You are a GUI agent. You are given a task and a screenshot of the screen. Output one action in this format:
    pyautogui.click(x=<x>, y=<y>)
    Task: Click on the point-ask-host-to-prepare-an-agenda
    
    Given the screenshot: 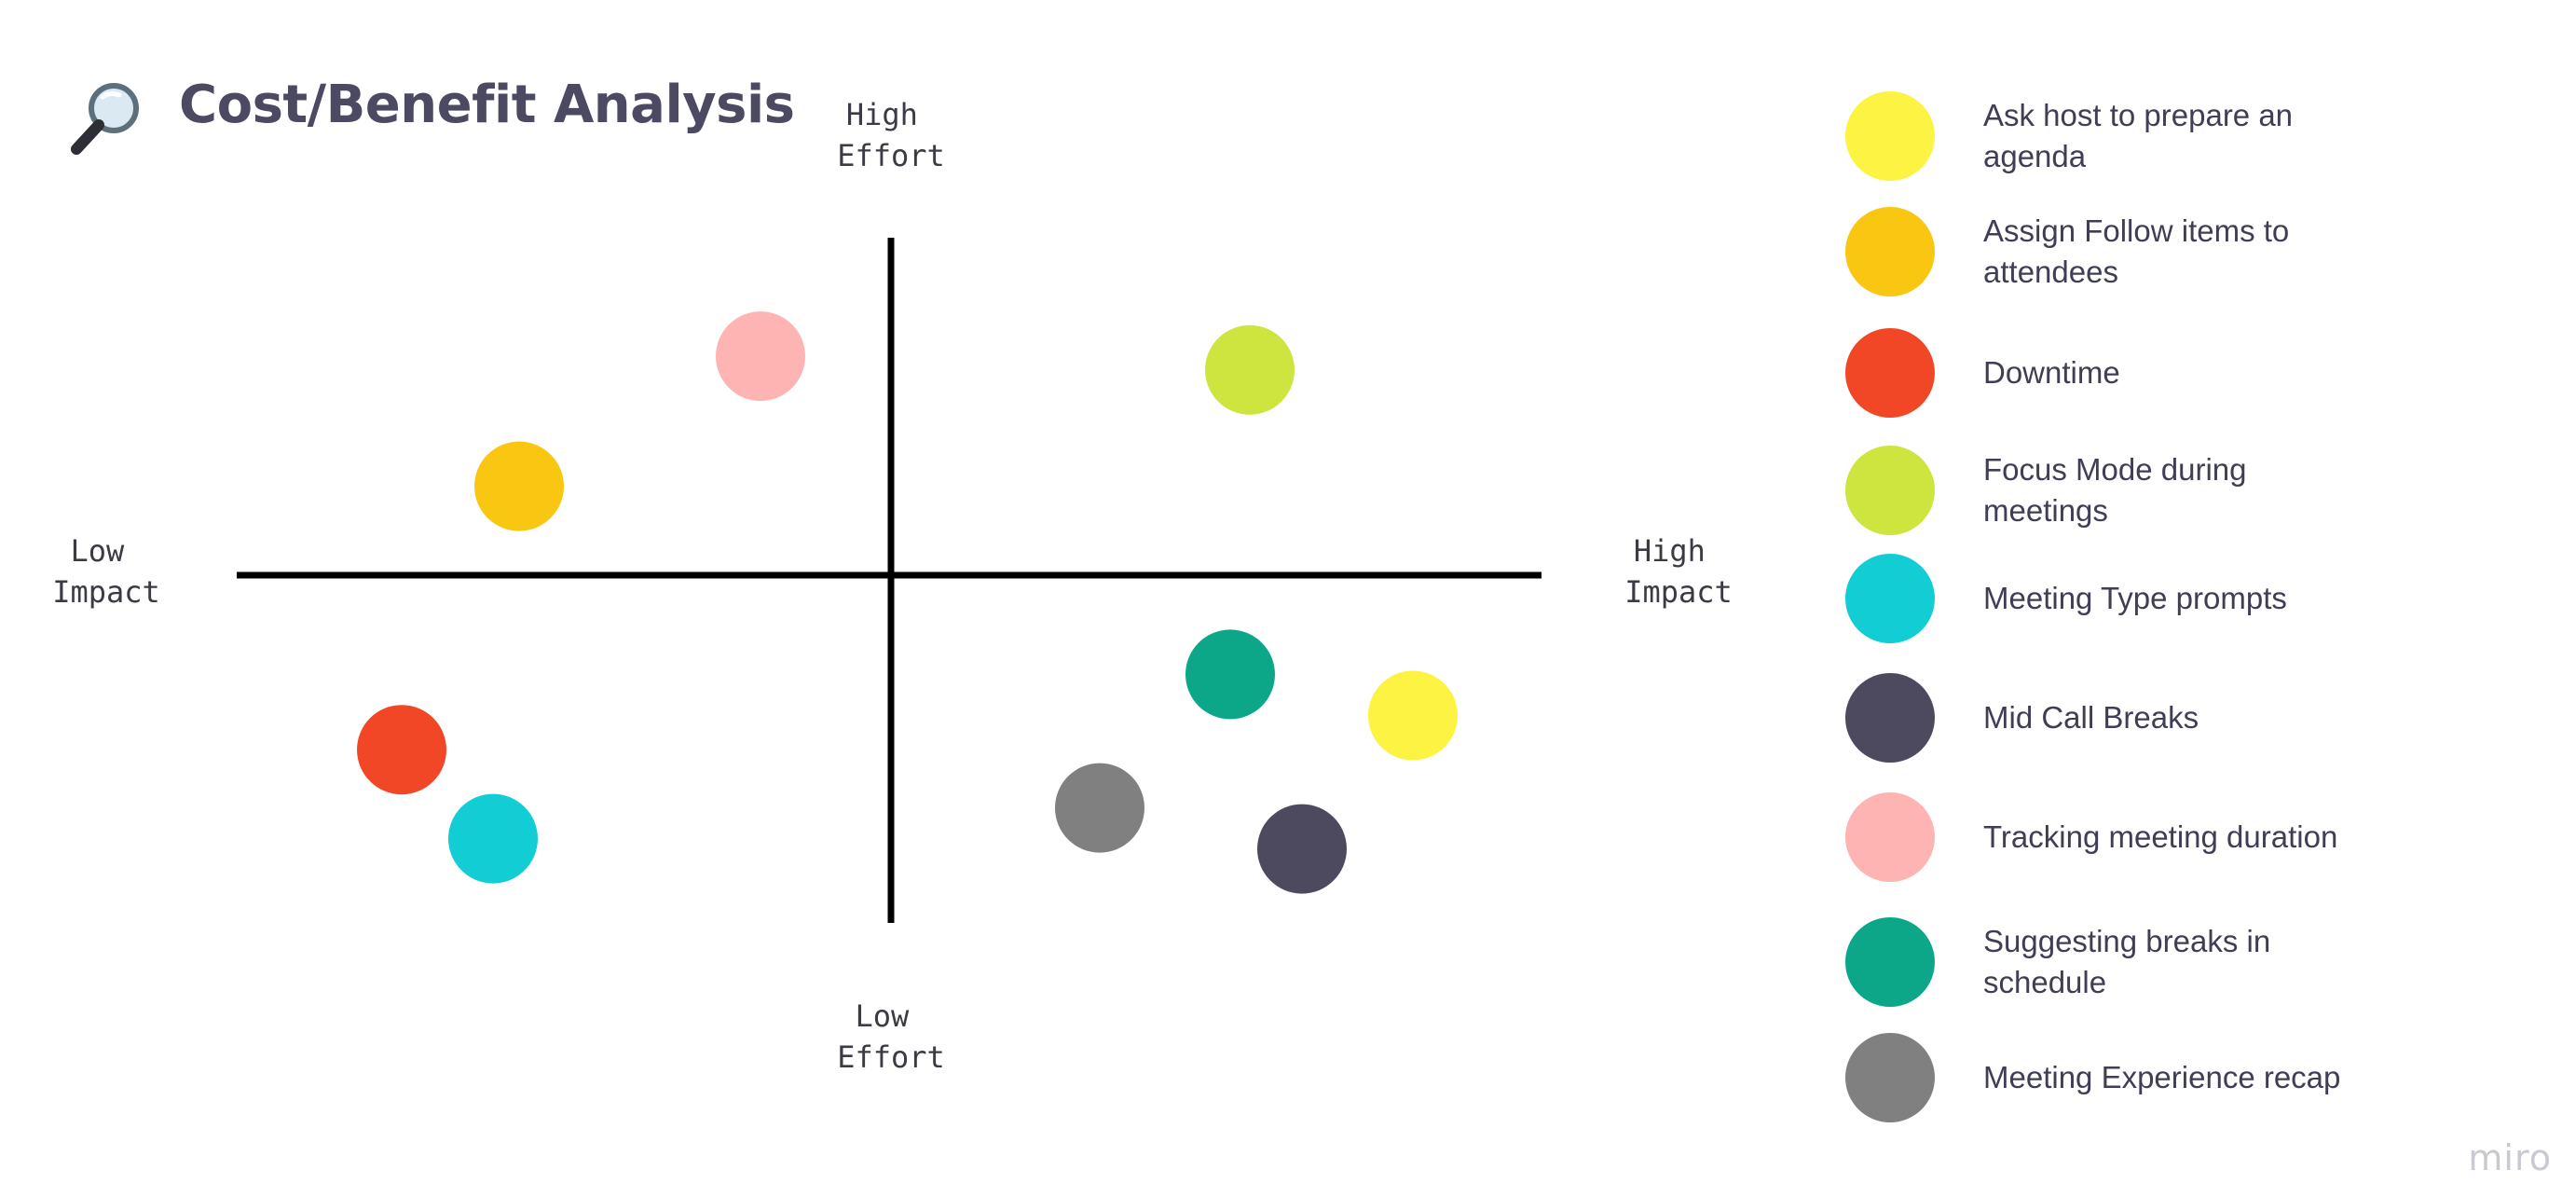 What is the action you would take?
    pyautogui.click(x=1413, y=715)
    